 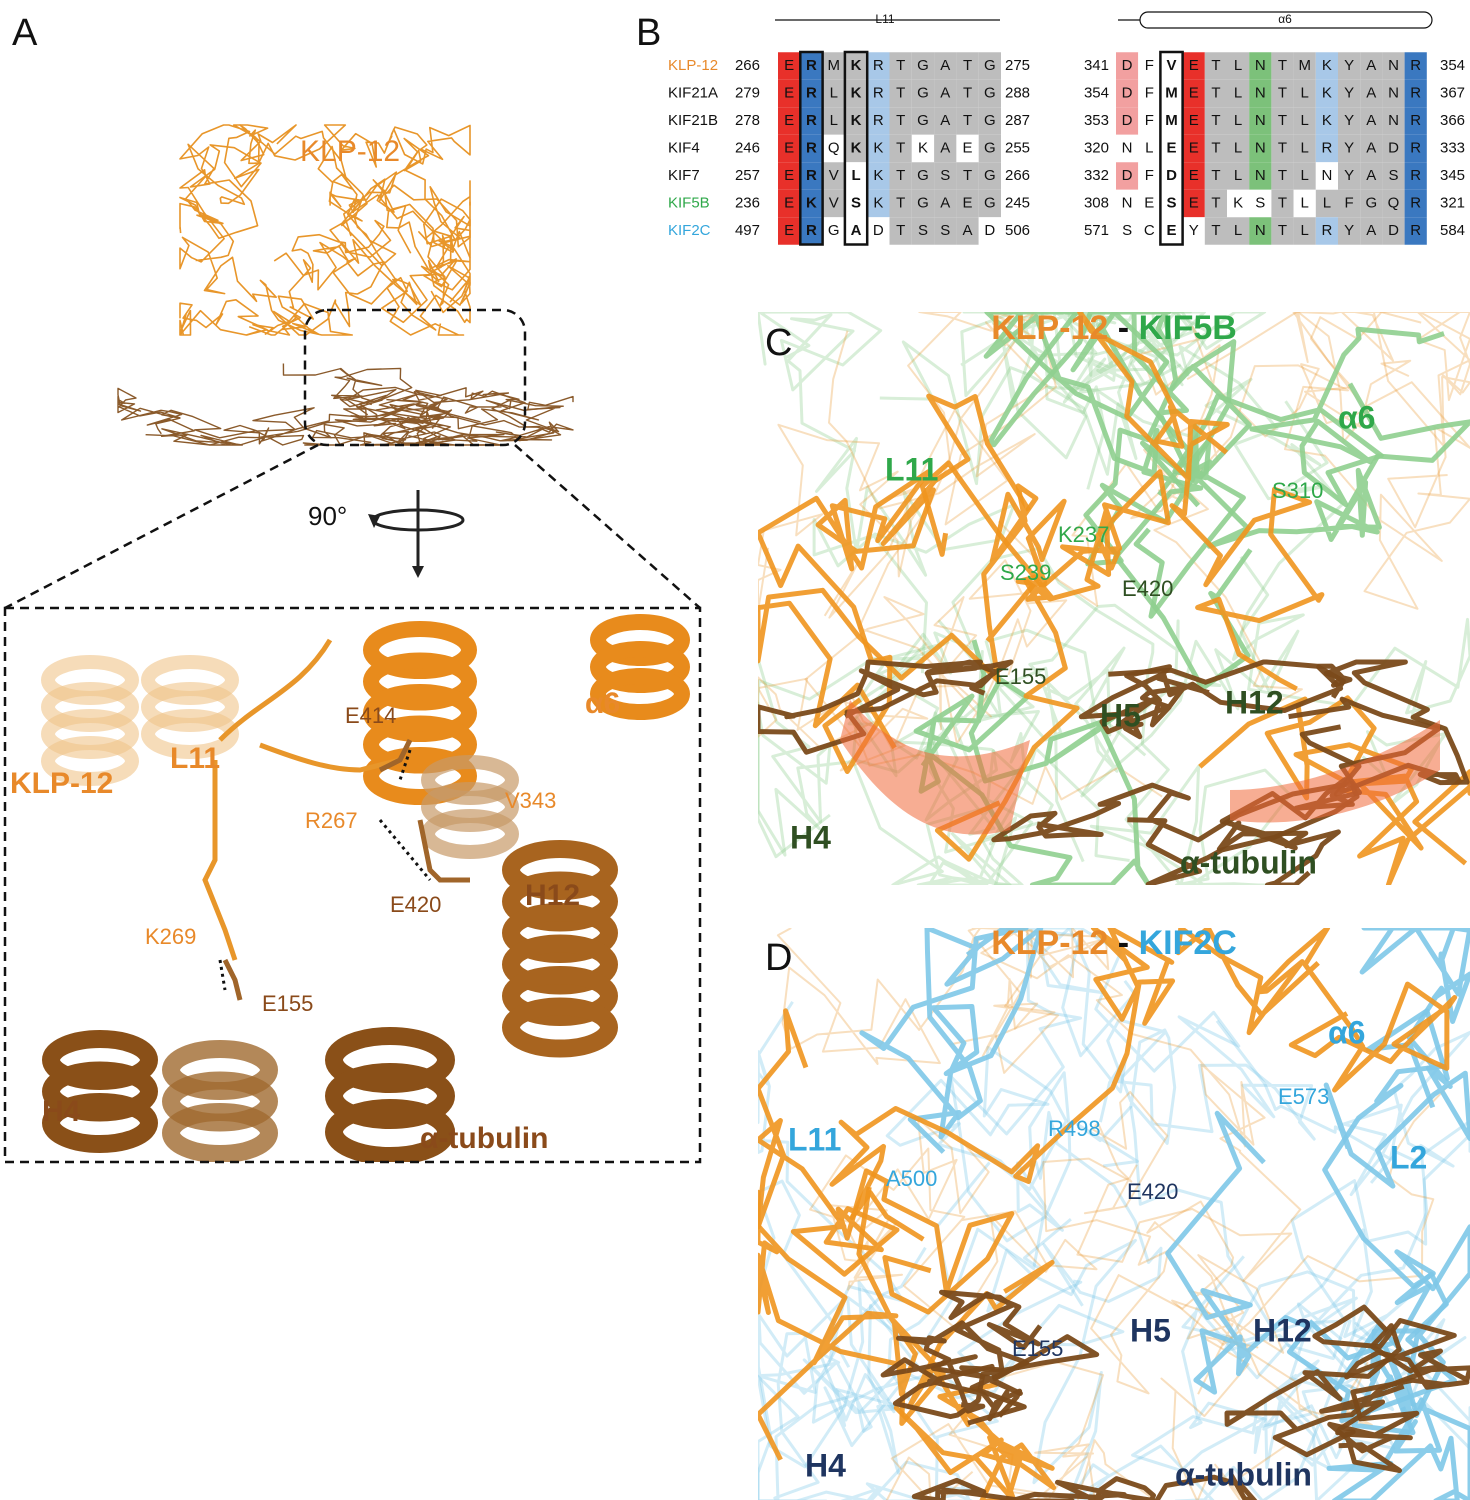 I want to click on residue-number: 308, so click(x=1096, y=202).